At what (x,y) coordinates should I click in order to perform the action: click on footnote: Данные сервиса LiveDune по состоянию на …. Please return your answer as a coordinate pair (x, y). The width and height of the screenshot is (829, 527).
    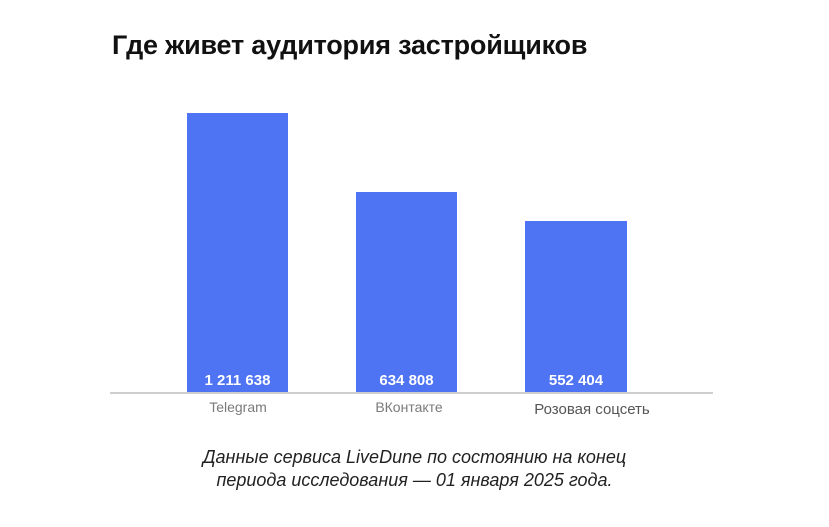
    Looking at the image, I should click on (414, 469).